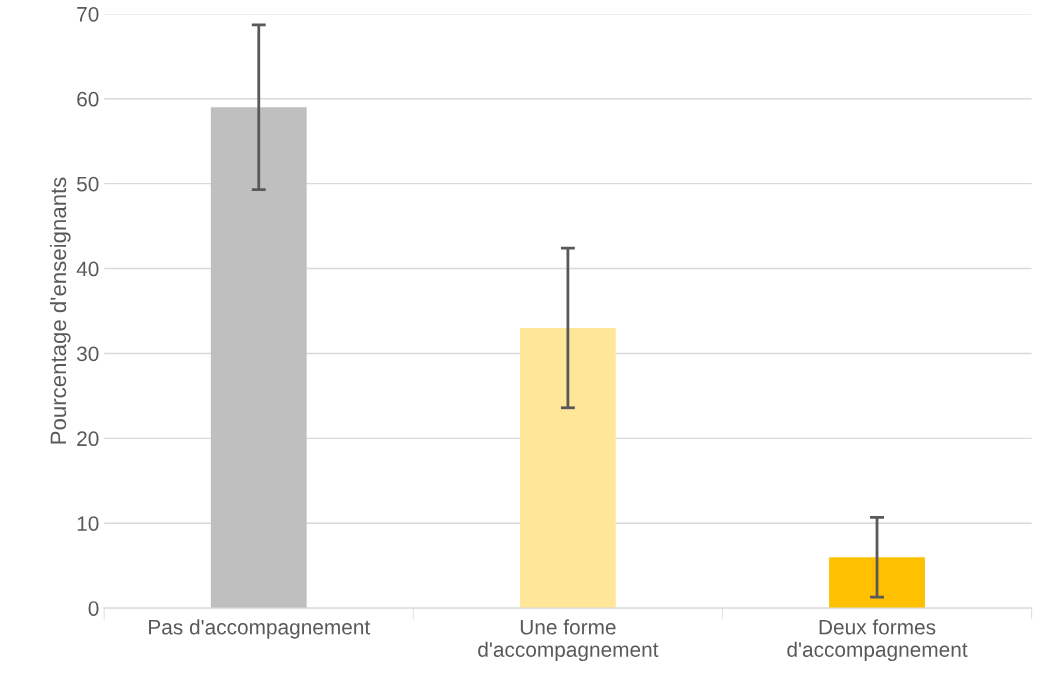  What do you see at coordinates (60, 310) in the screenshot?
I see `y-axis-title: Pourcentage d'enseignants` at bounding box center [60, 310].